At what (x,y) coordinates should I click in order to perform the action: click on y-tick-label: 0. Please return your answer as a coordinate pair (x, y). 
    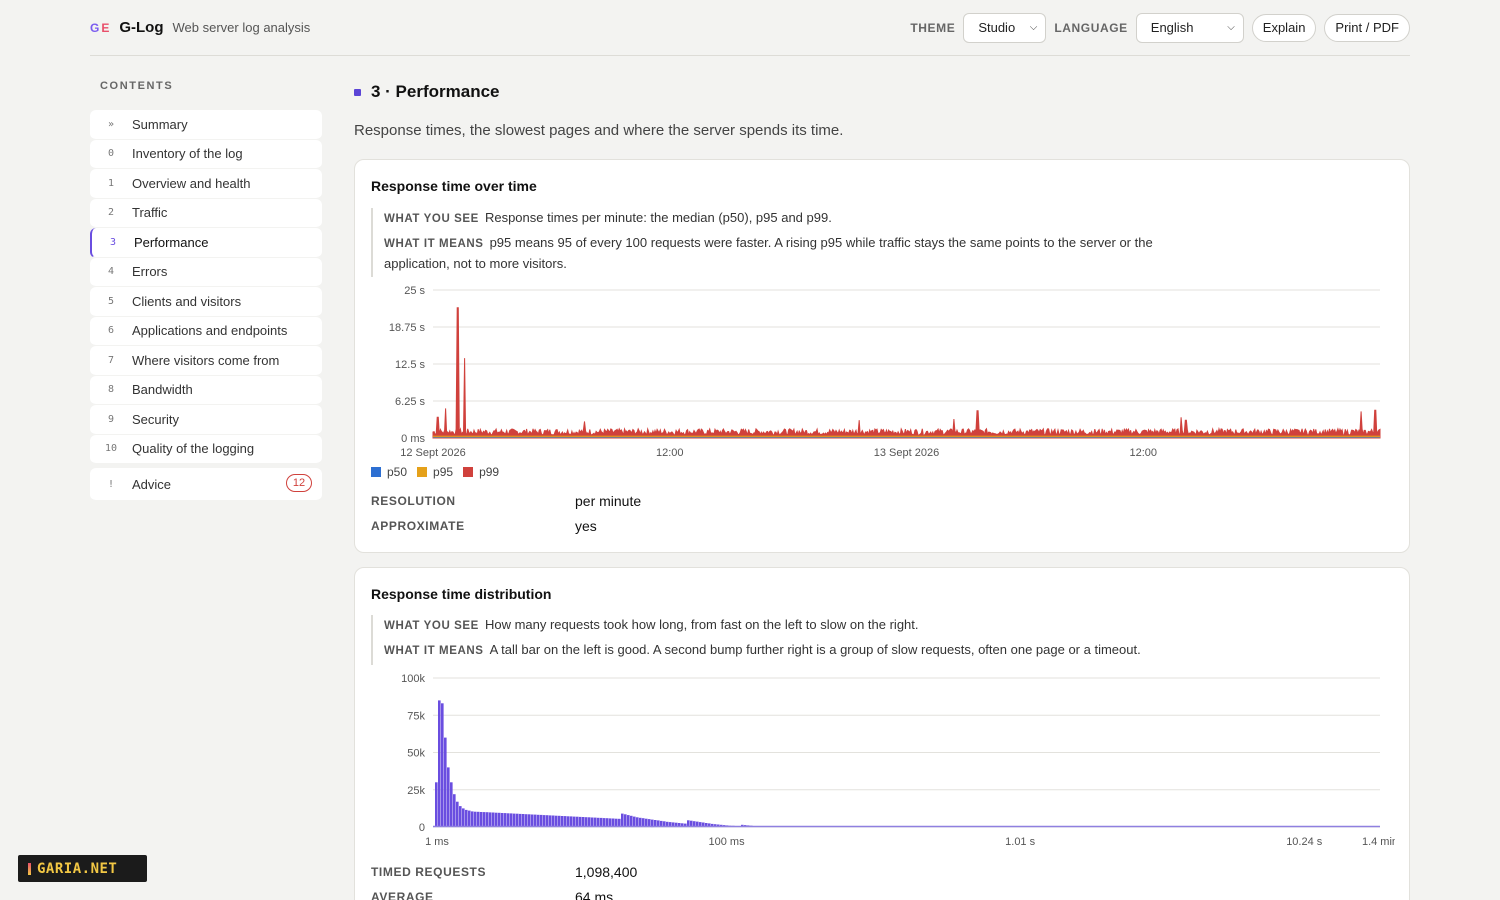
    Looking at the image, I should click on (422, 828).